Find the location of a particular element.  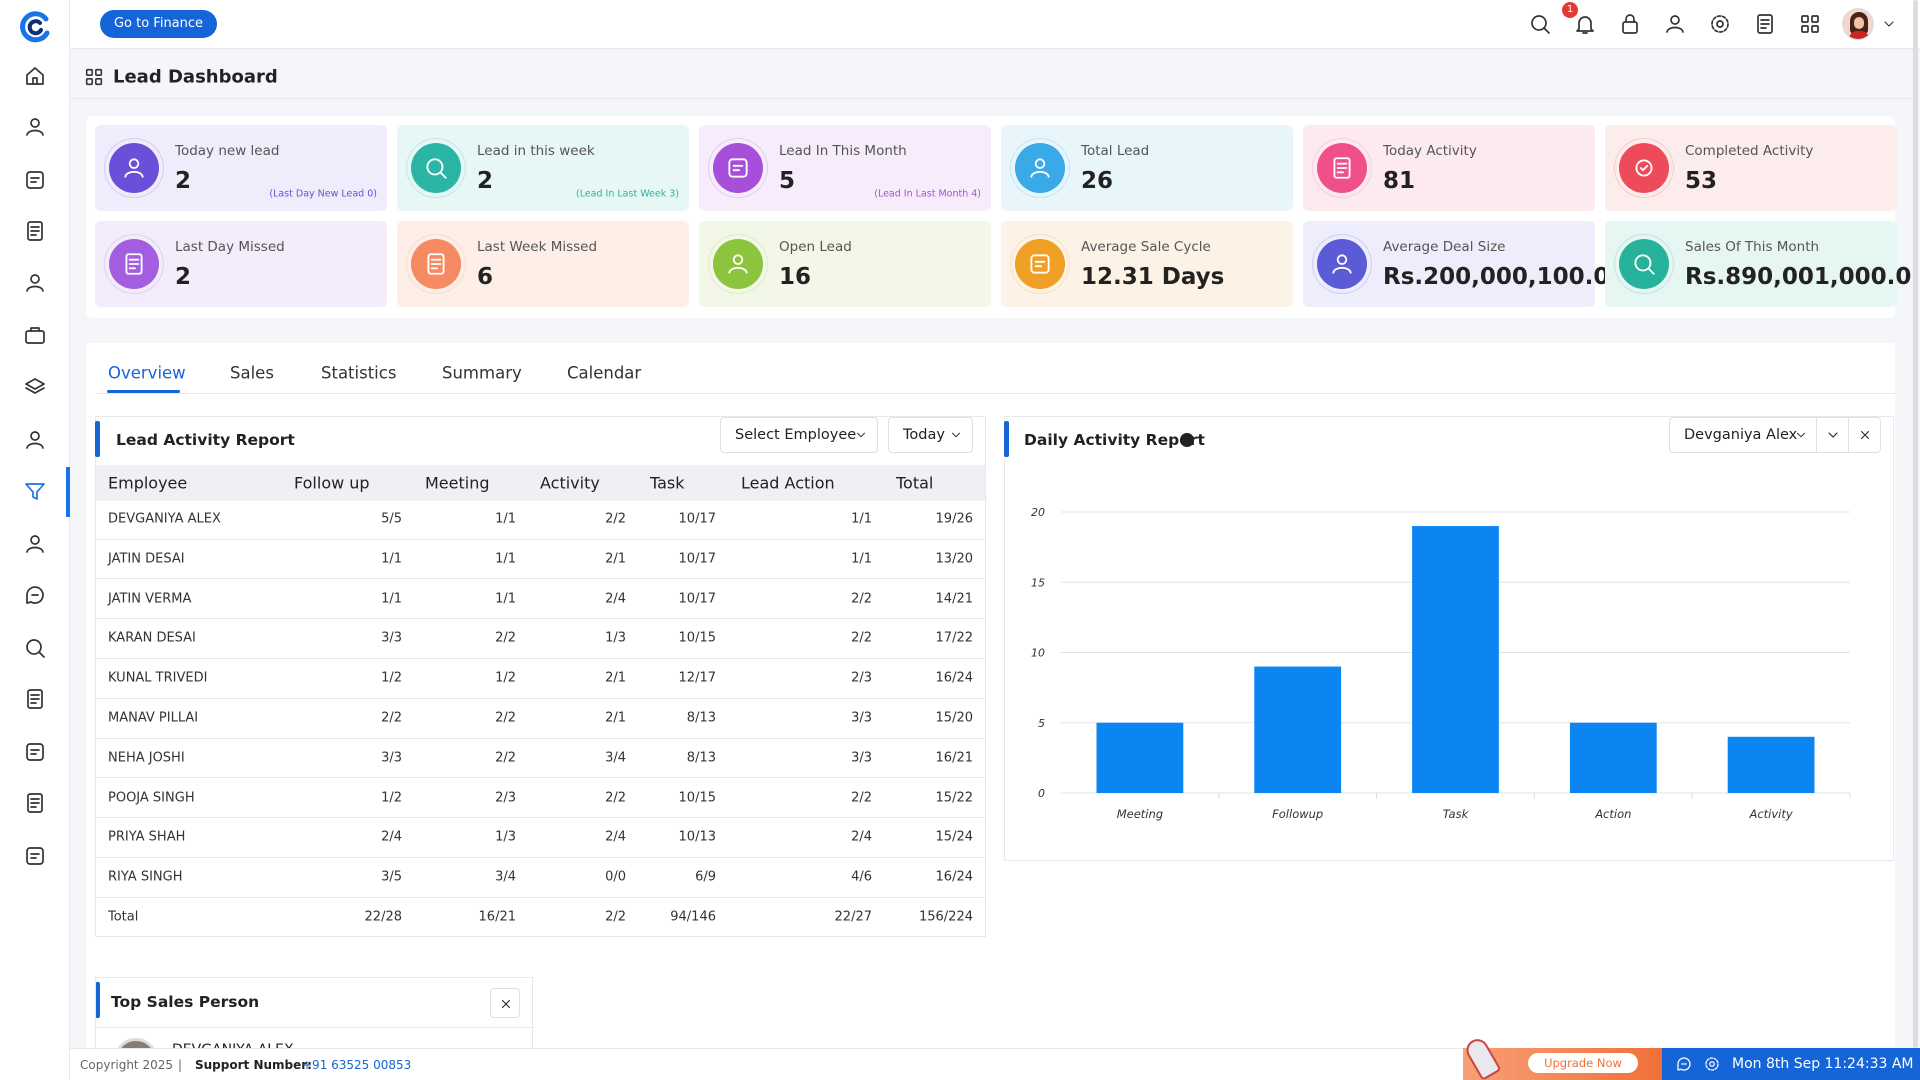

x-tick-label: Followup is located at coordinates (1297, 814).